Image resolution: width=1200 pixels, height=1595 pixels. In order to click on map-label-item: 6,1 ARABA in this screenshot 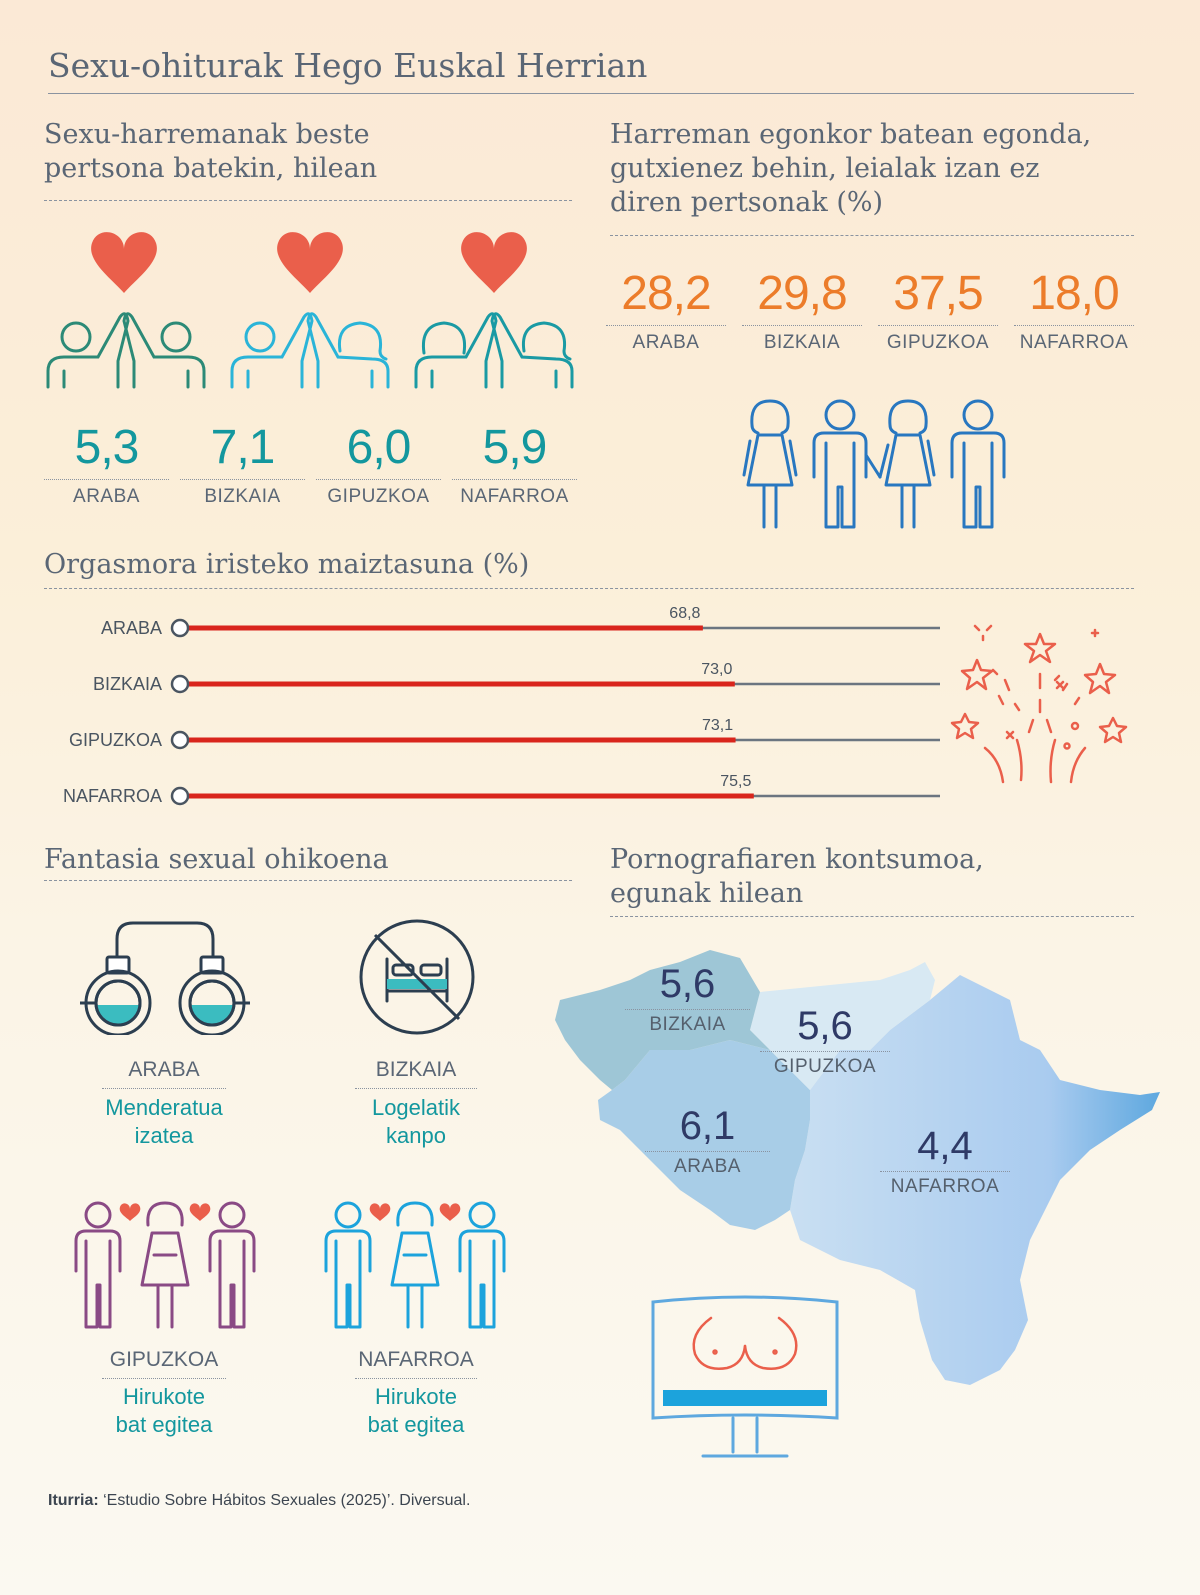, I will do `click(707, 1141)`.